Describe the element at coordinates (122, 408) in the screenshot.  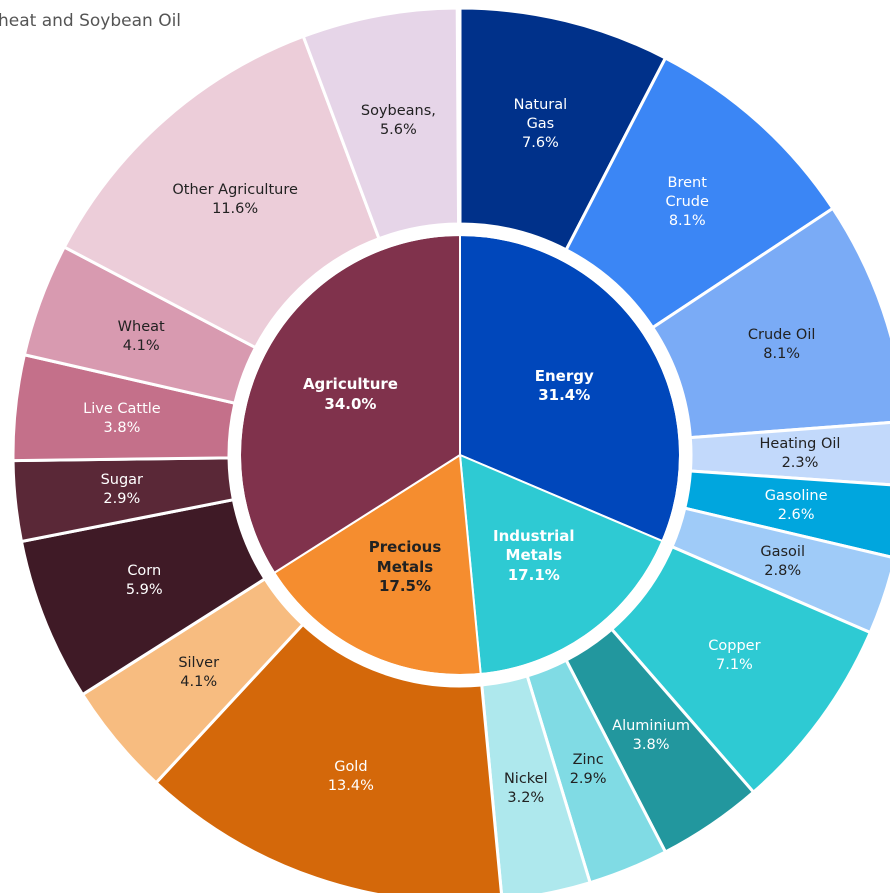
I see `label-name: Live Cattle` at that location.